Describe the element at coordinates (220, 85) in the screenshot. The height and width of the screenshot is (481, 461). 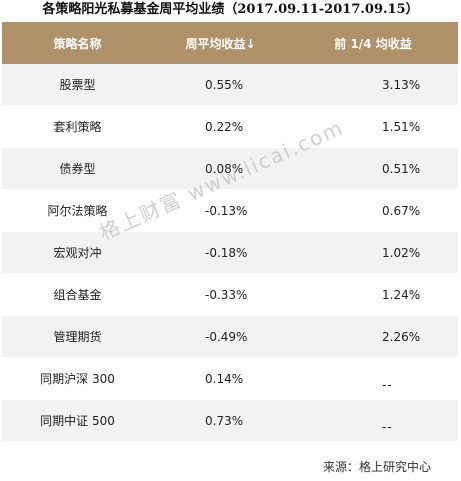
I see `weekly-avg: 0.55%` at that location.